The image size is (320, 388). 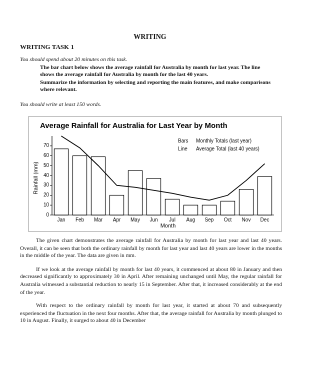 What do you see at coordinates (190, 220) in the screenshot?
I see `x-tick-label: Aug` at bounding box center [190, 220].